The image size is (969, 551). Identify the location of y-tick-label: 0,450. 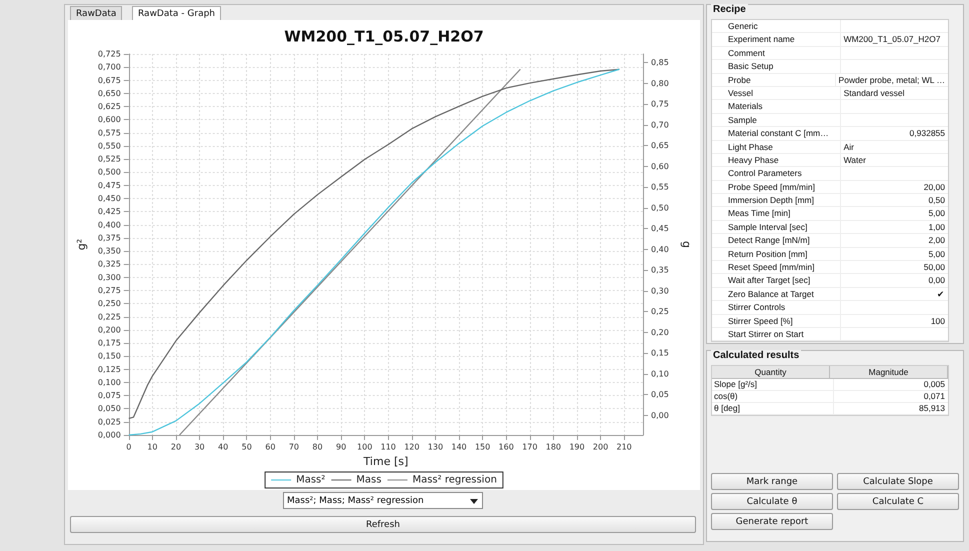
(109, 199).